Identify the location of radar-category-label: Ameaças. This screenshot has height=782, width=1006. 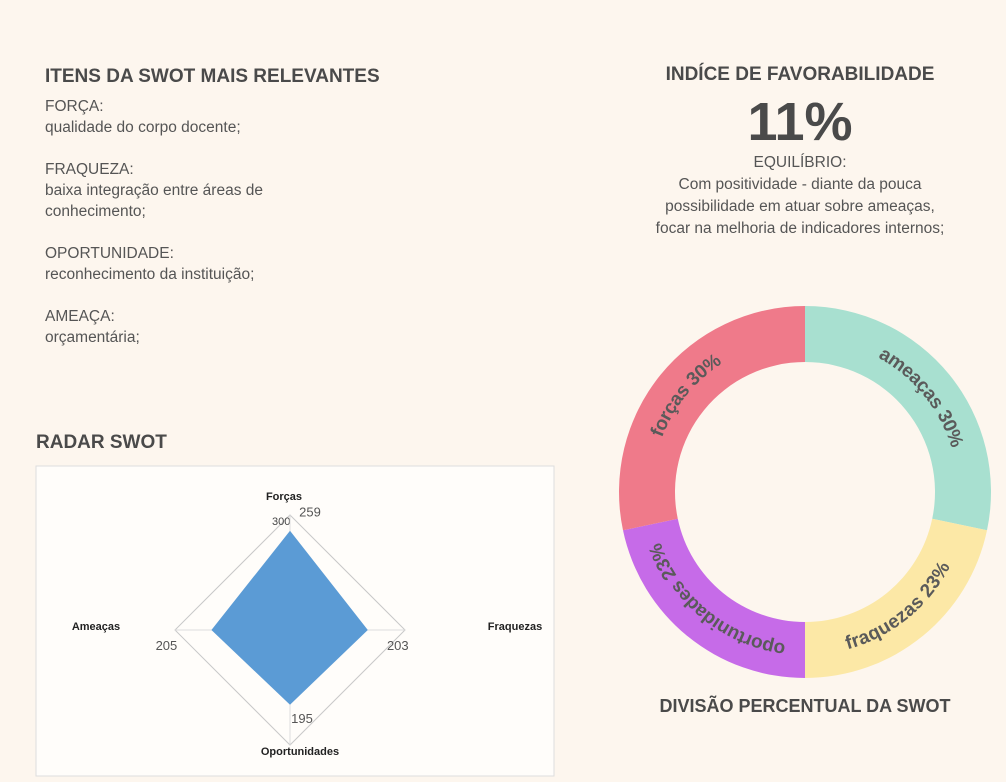
(96, 627).